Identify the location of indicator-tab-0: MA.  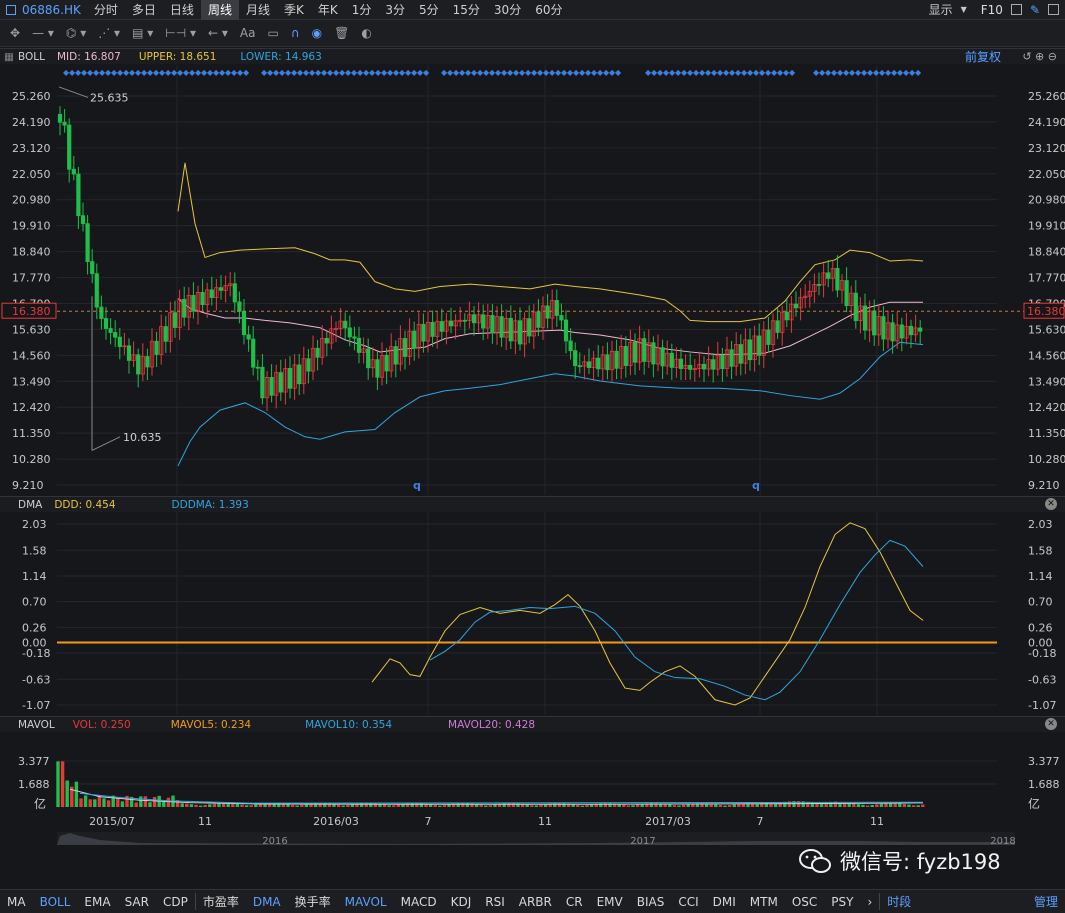
(16, 901).